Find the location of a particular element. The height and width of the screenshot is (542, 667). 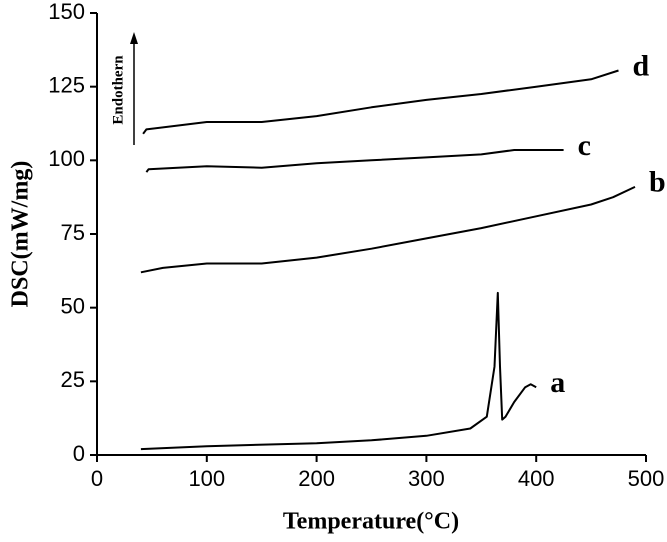

y-tick-label: 50 is located at coordinates (73, 305).